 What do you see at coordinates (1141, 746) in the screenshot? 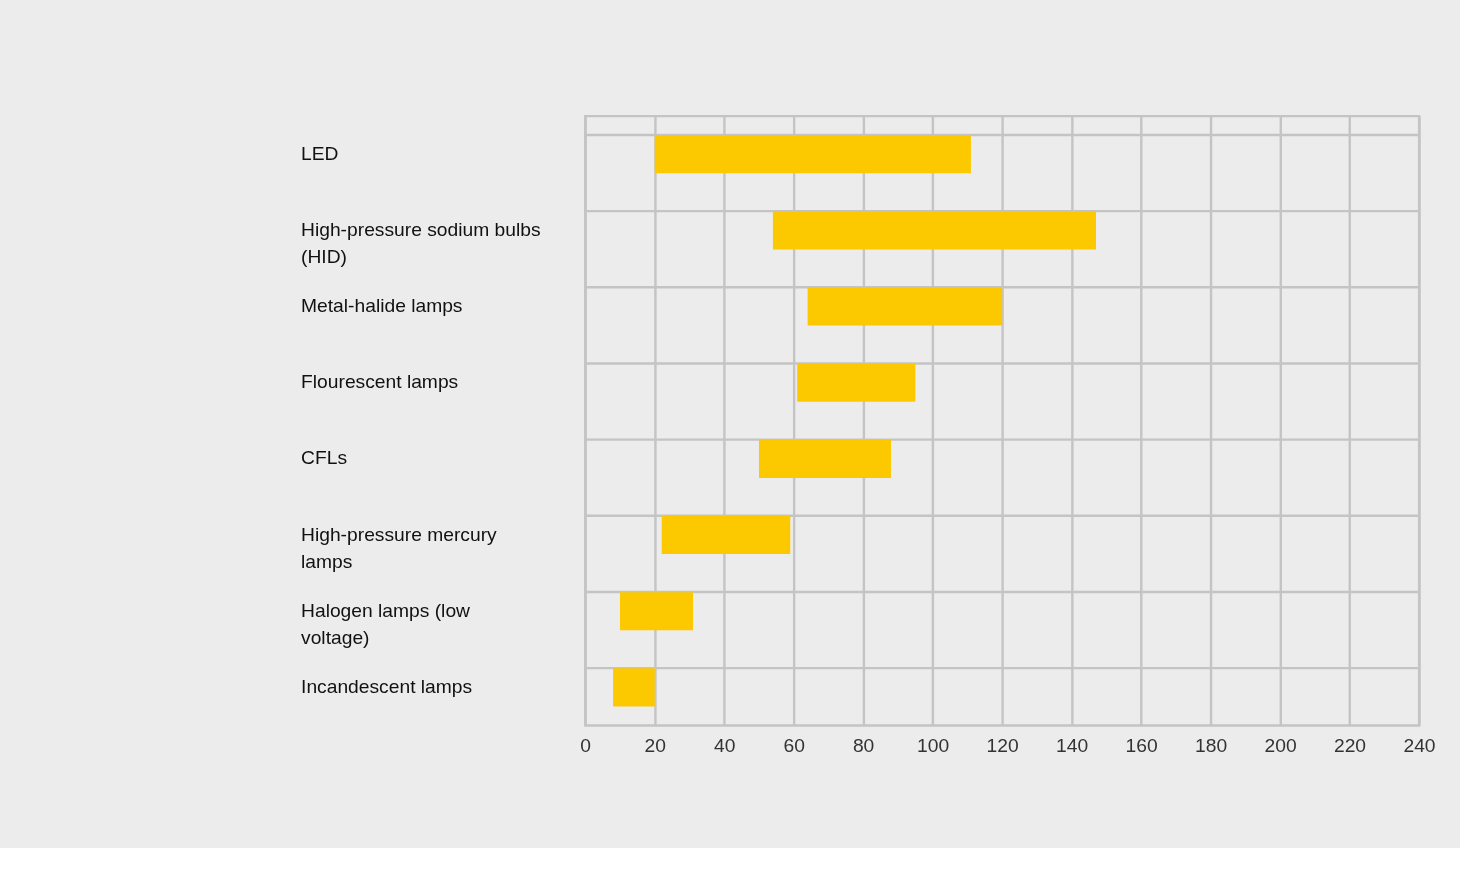
I see `x-tick-label: 160` at bounding box center [1141, 746].